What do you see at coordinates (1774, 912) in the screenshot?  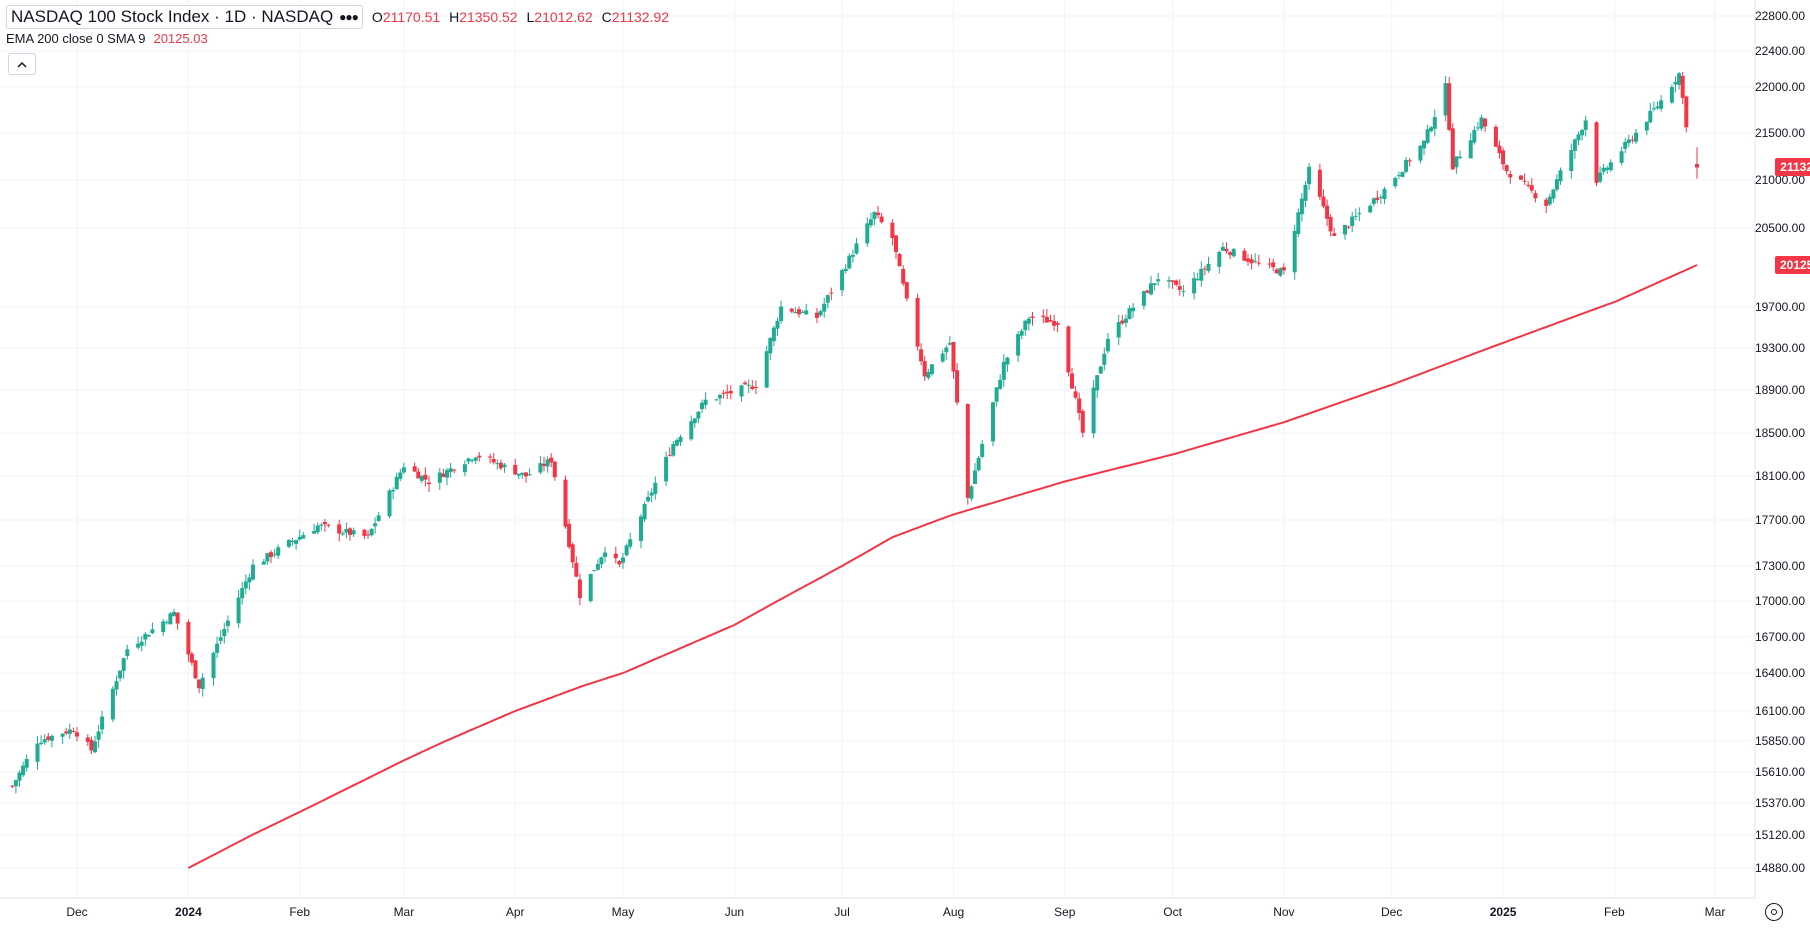 I see `settings-icon` at bounding box center [1774, 912].